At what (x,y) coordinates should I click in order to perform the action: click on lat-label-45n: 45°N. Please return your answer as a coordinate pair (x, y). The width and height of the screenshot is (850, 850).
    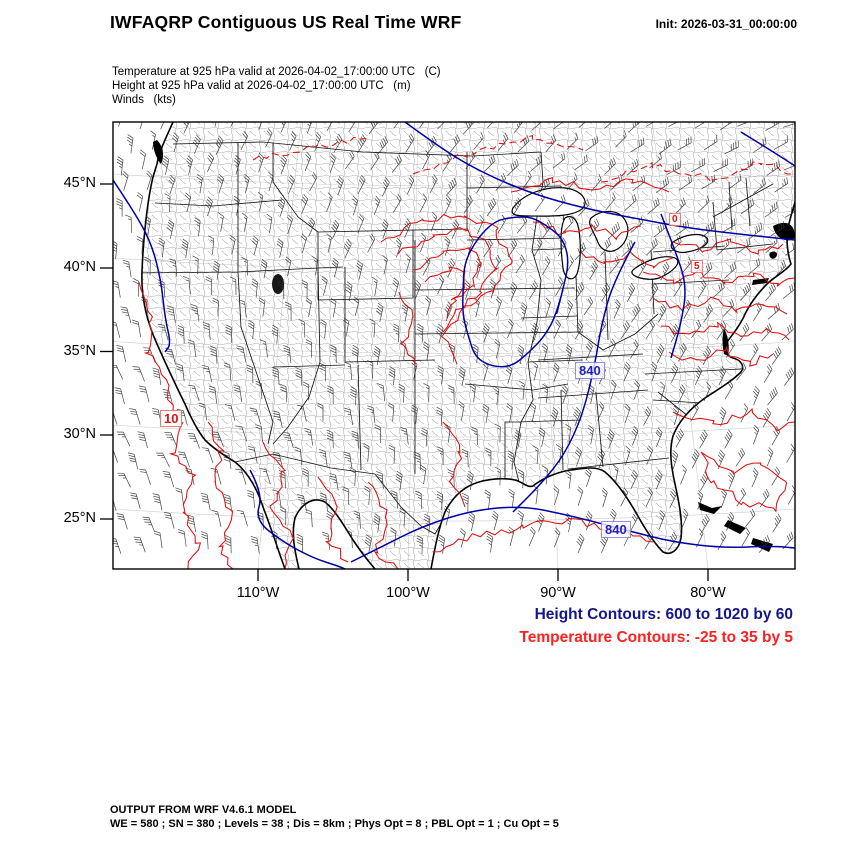
    Looking at the image, I should click on (79, 183).